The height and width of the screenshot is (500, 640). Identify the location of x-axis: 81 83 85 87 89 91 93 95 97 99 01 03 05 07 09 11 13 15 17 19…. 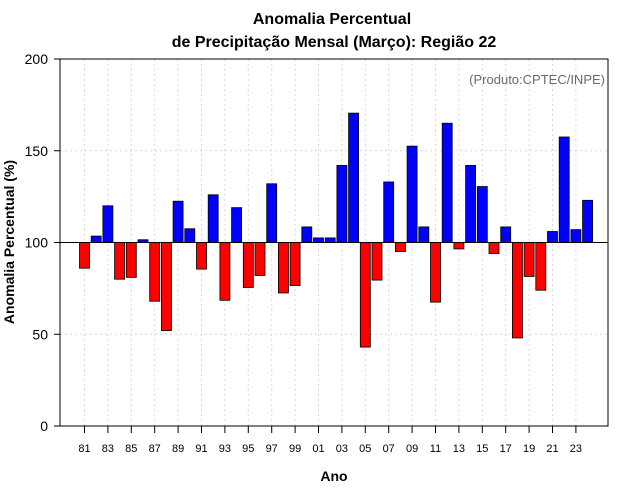
(330, 440).